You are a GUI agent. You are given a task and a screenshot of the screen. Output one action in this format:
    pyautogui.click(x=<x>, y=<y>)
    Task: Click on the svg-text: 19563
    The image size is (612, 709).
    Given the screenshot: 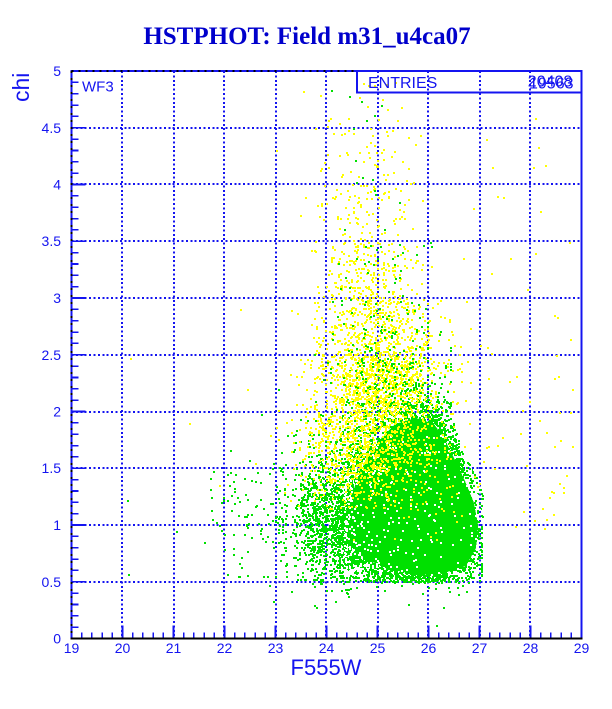 What is the action you would take?
    pyautogui.click(x=551, y=83)
    